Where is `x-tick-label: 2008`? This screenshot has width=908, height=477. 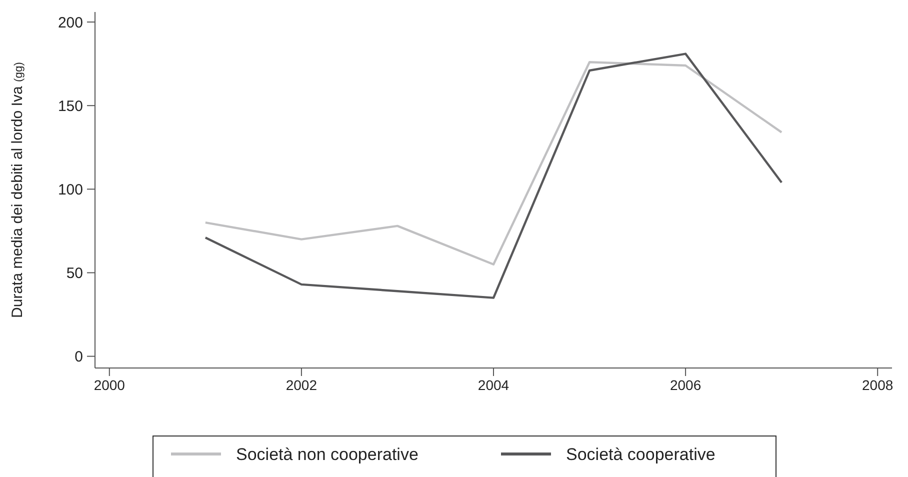
x-tick-label: 2008 is located at coordinates (878, 385).